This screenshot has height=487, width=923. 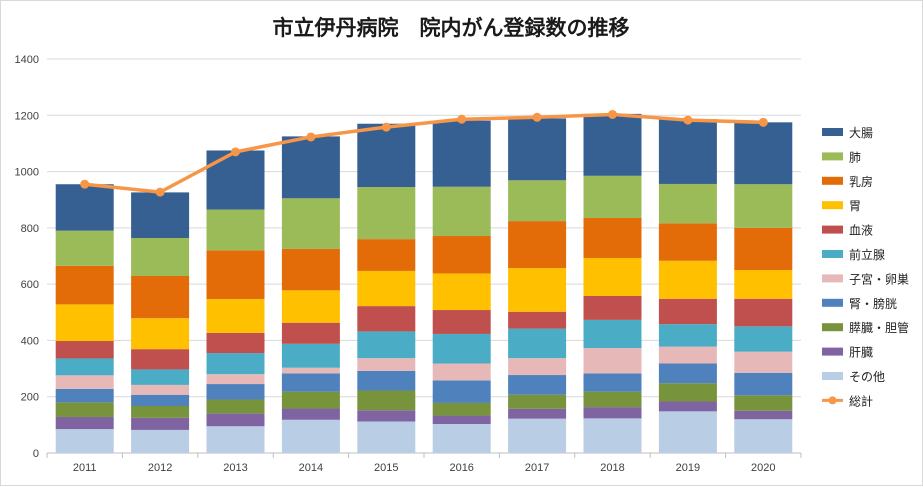 What do you see at coordinates (30, 398) in the screenshot?
I see `y-tick-label: 200` at bounding box center [30, 398].